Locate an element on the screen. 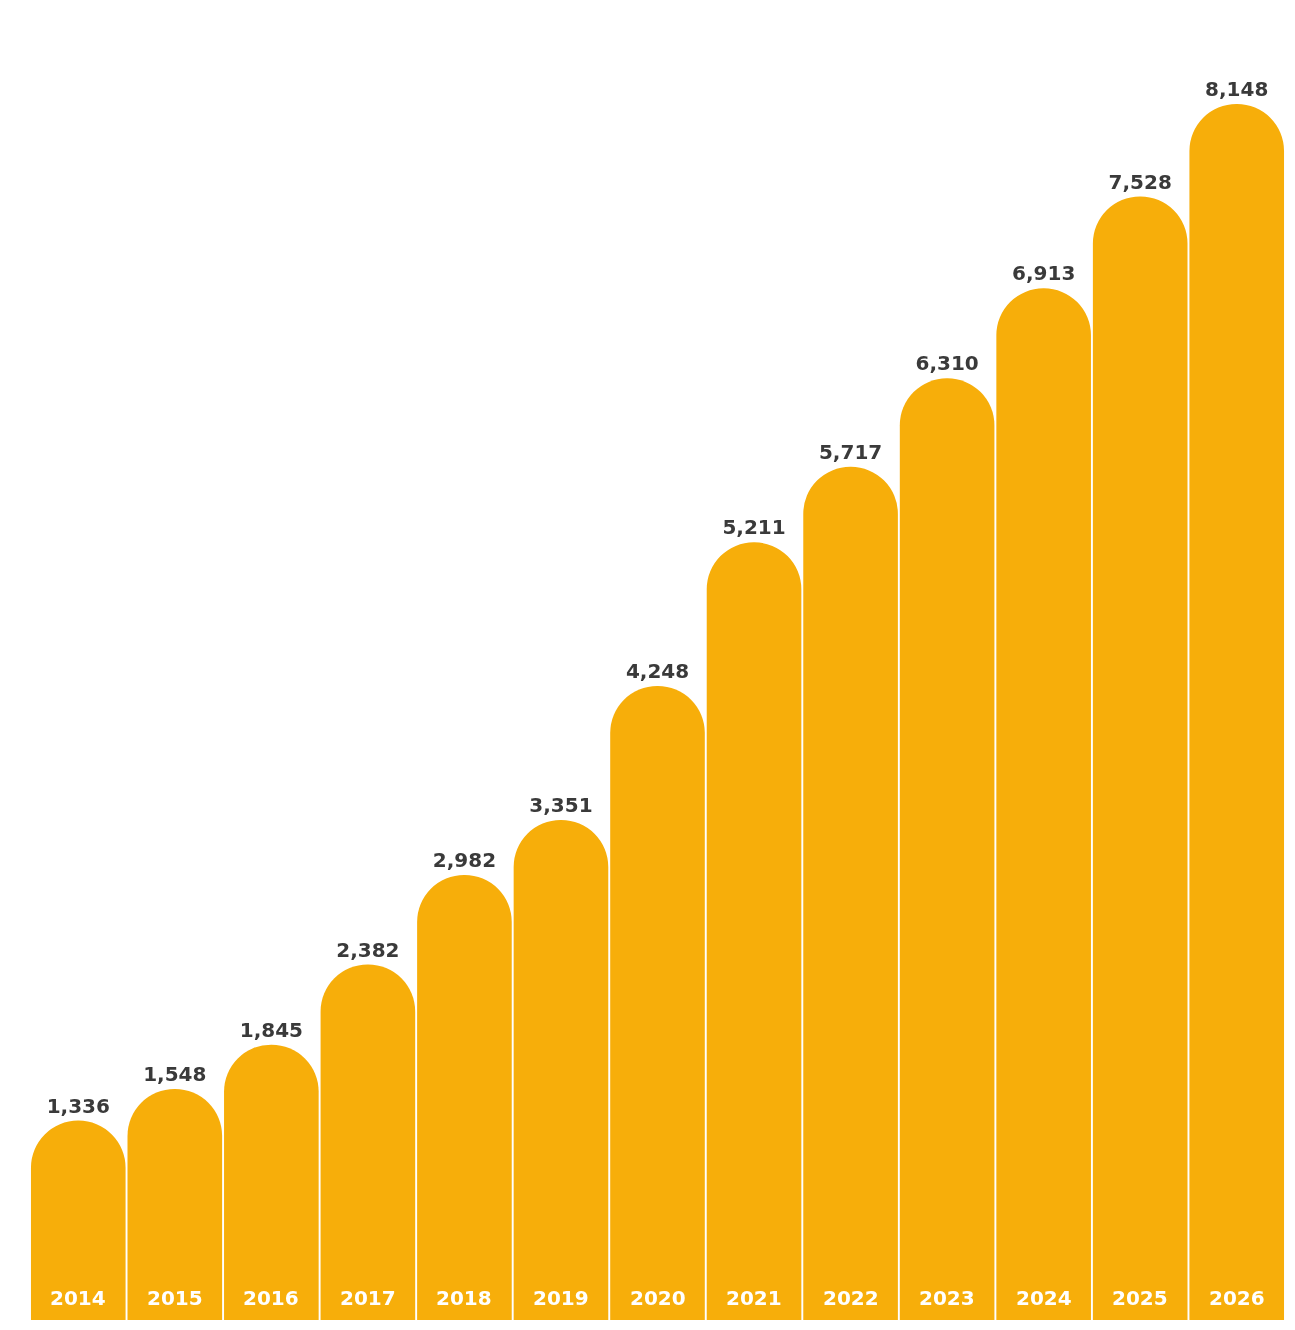 This screenshot has width=1295, height=1330. data-label: 5,717 is located at coordinates (850, 451).